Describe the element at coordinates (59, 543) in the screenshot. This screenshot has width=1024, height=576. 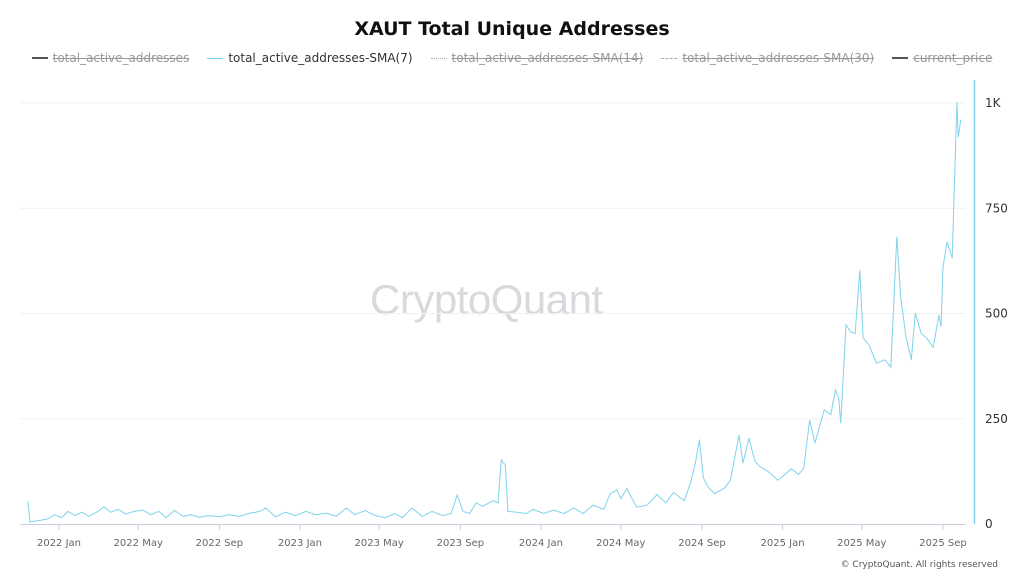
I see `x-tick-label: 2022 Jan` at that location.